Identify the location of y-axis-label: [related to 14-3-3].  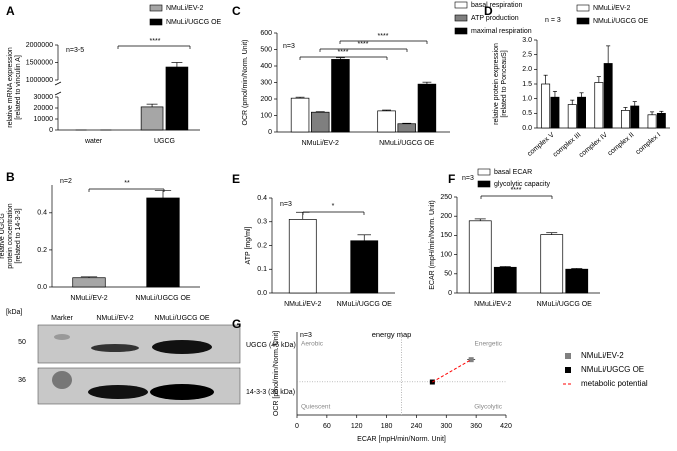
(18, 235).